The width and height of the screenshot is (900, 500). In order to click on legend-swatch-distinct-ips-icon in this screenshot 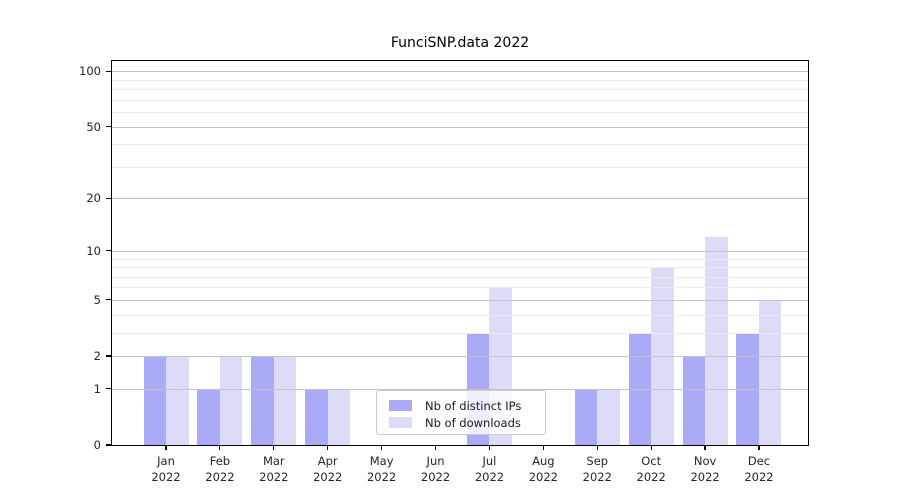, I will do `click(400, 405)`.